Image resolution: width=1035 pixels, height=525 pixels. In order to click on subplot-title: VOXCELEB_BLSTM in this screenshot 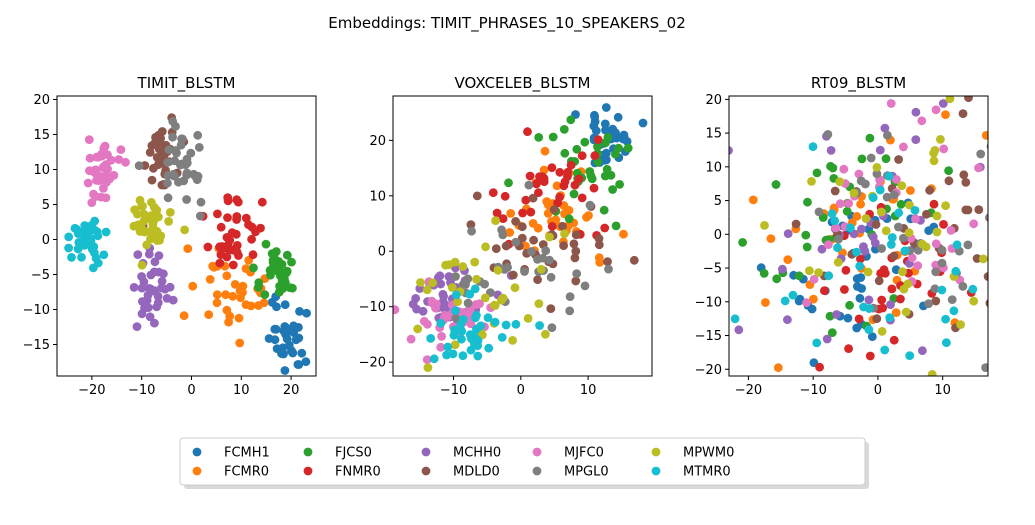, I will do `click(523, 83)`.